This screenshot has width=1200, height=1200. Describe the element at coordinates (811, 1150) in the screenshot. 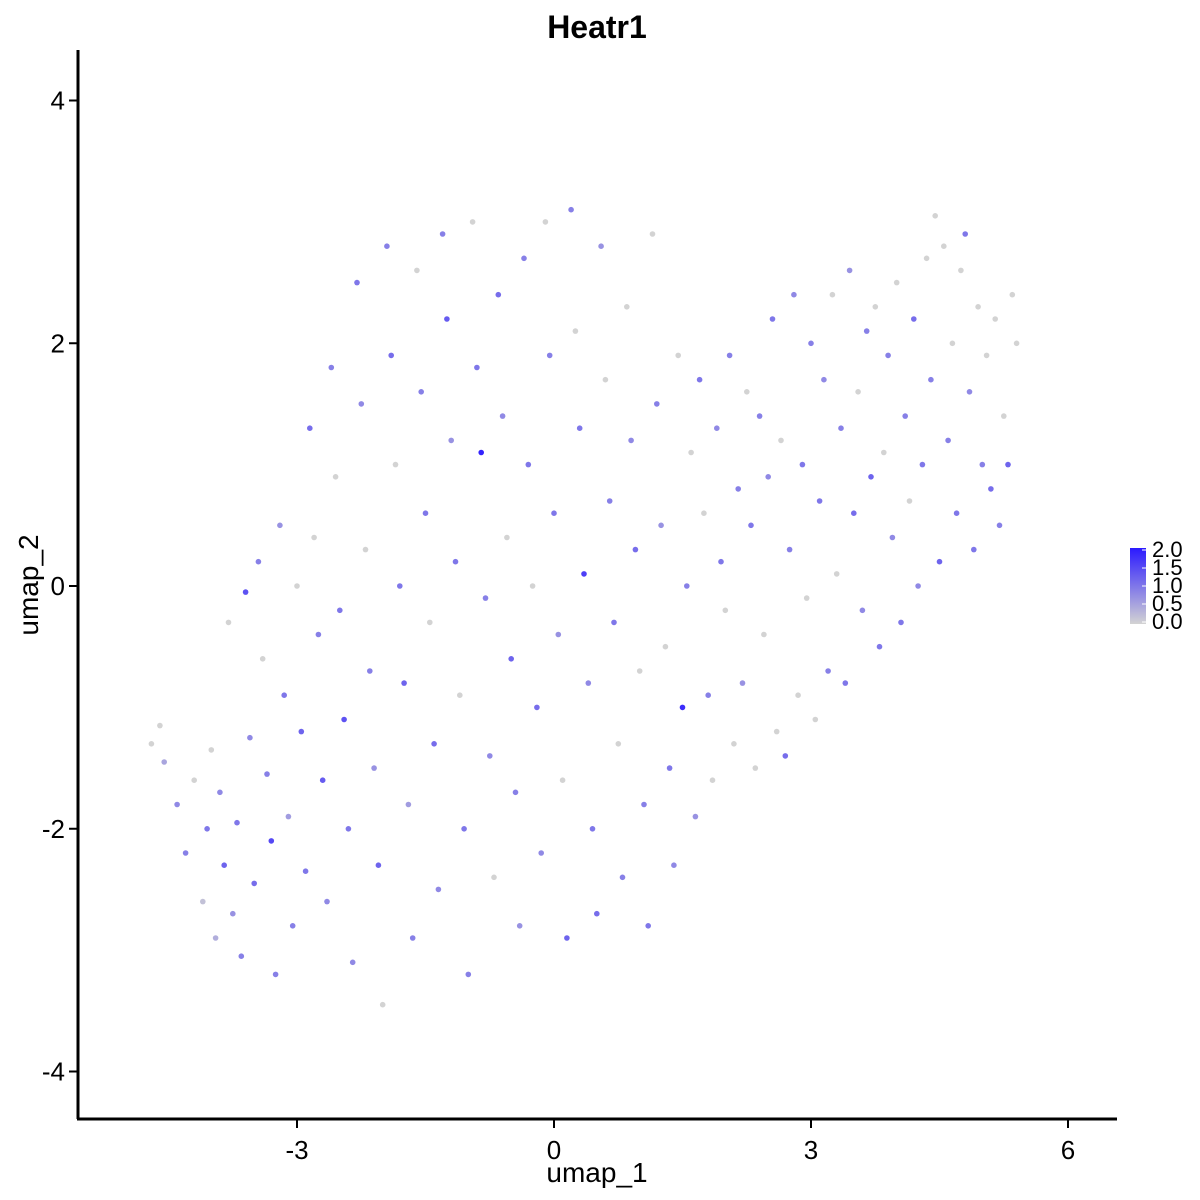

I see `x-tick-label: 3` at that location.